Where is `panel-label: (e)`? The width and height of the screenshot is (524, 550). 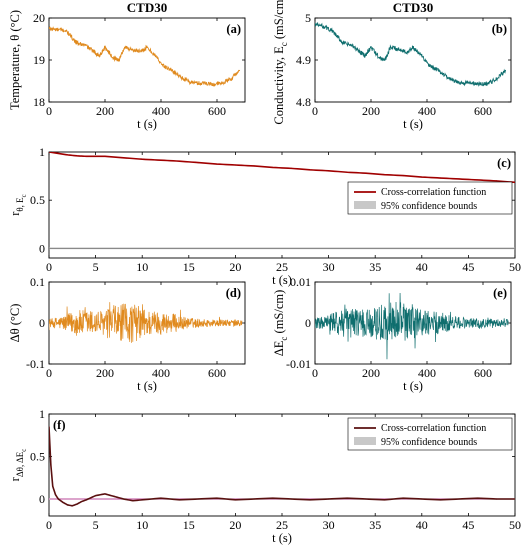
panel-label: (e) is located at coordinates (500, 293).